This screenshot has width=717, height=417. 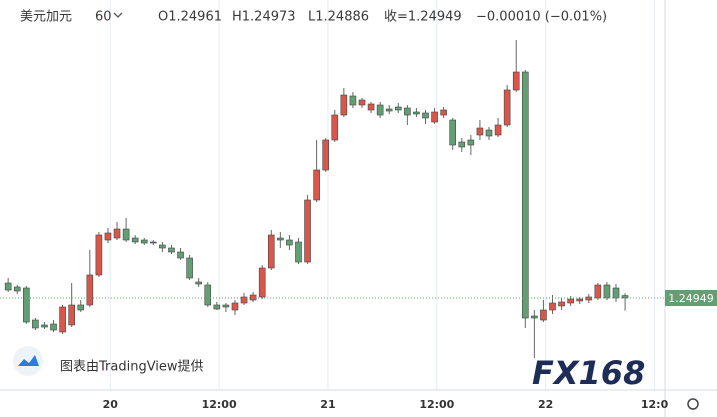 I want to click on settings-icon, so click(x=693, y=404).